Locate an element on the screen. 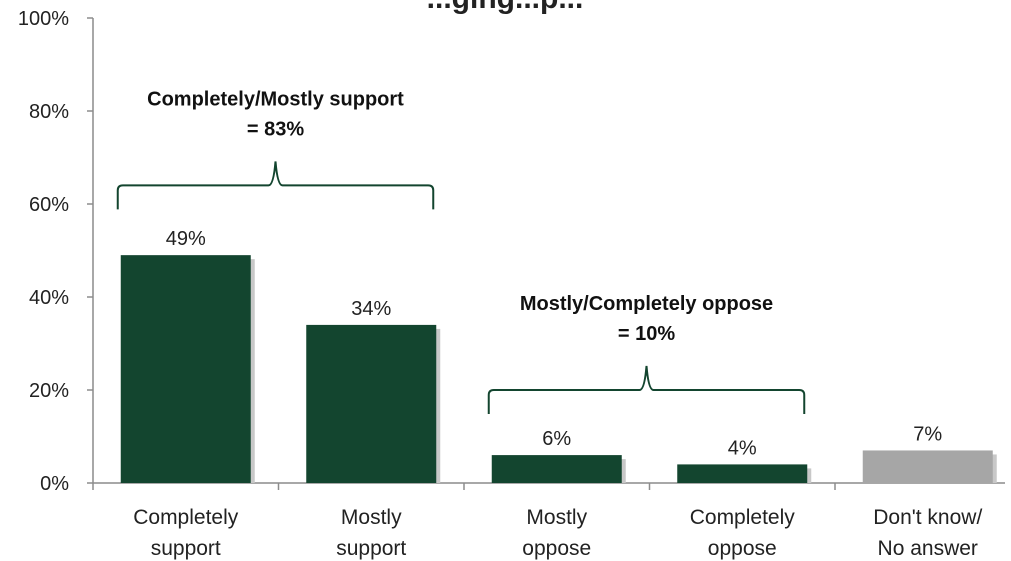  data-label: 7% is located at coordinates (927, 434).